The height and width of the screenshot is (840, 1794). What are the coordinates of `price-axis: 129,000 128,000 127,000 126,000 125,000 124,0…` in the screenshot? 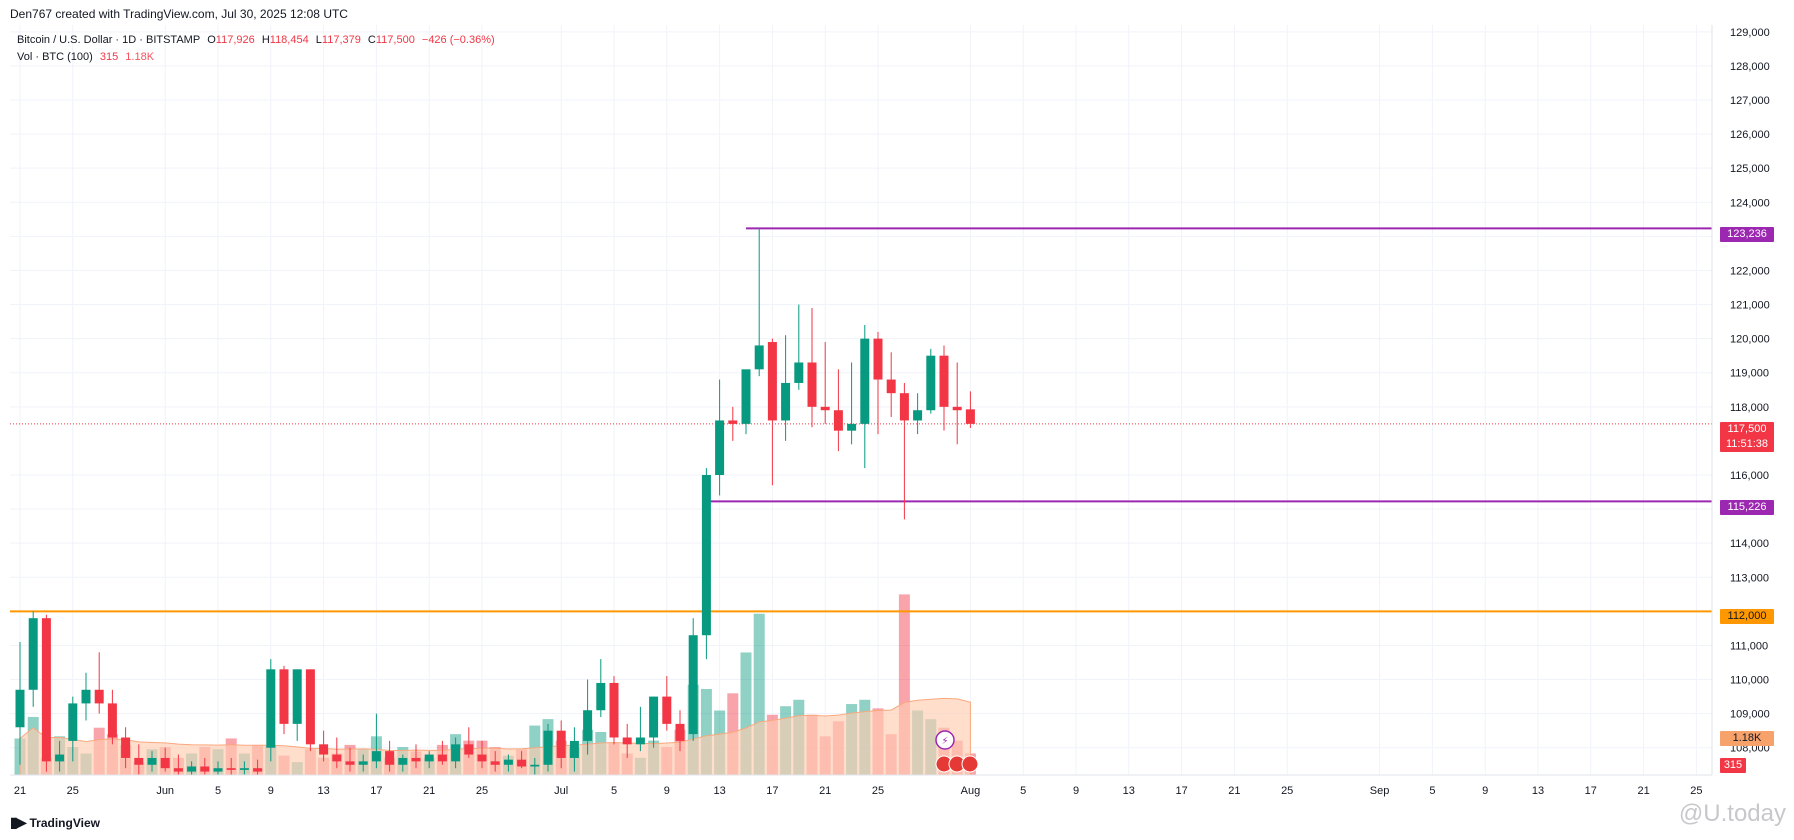 It's located at (1740, 400).